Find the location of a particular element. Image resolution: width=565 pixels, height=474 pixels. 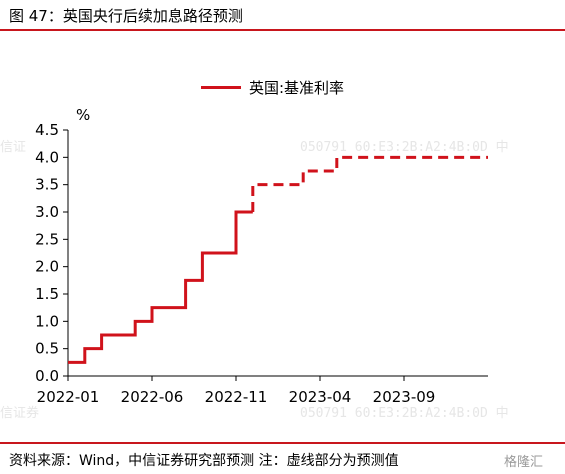

y-tick-label: 4.5 is located at coordinates (47, 130).